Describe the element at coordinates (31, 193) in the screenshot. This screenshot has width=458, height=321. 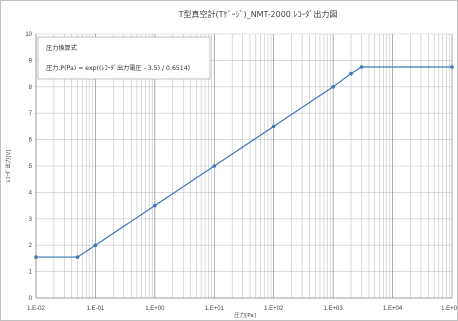
I see `y-tick-label: 4` at that location.